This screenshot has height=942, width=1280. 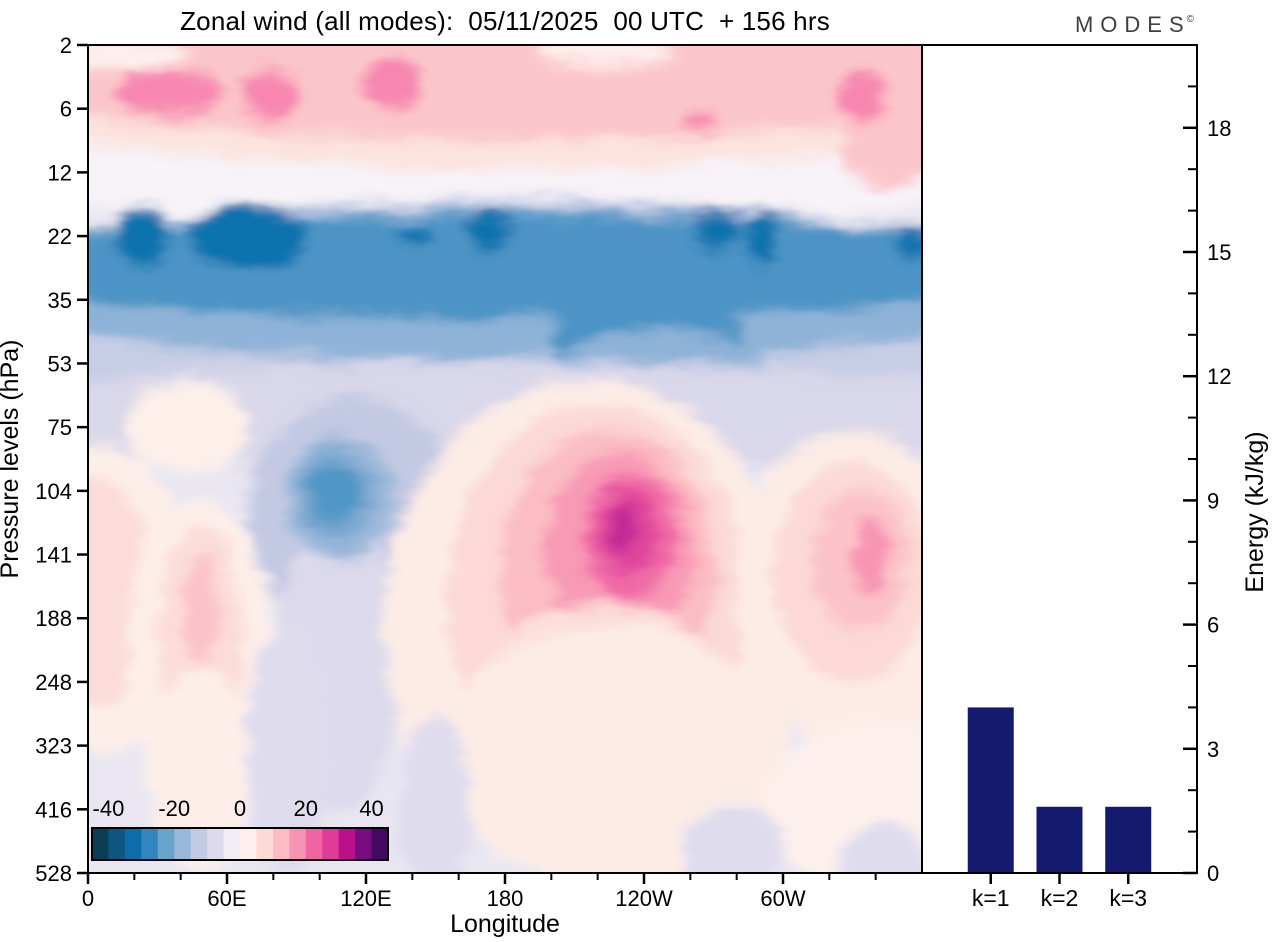 I want to click on y-tick-label: 35, so click(x=60, y=300).